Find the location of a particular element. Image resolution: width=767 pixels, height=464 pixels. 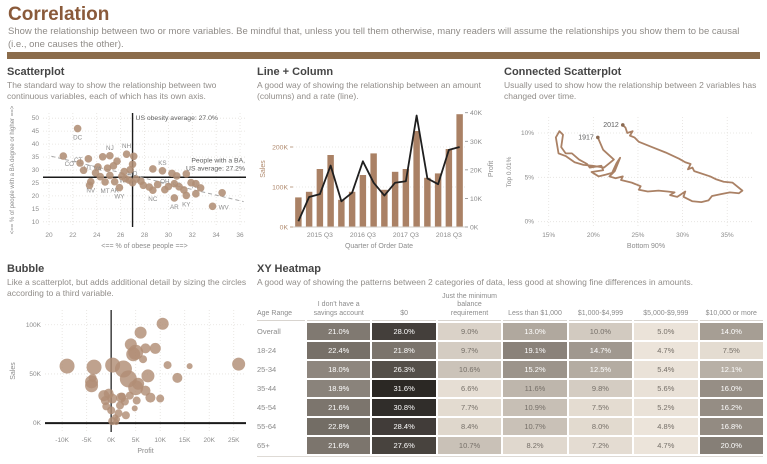

heatmap-cell: 9.8% is located at coordinates (600, 389).